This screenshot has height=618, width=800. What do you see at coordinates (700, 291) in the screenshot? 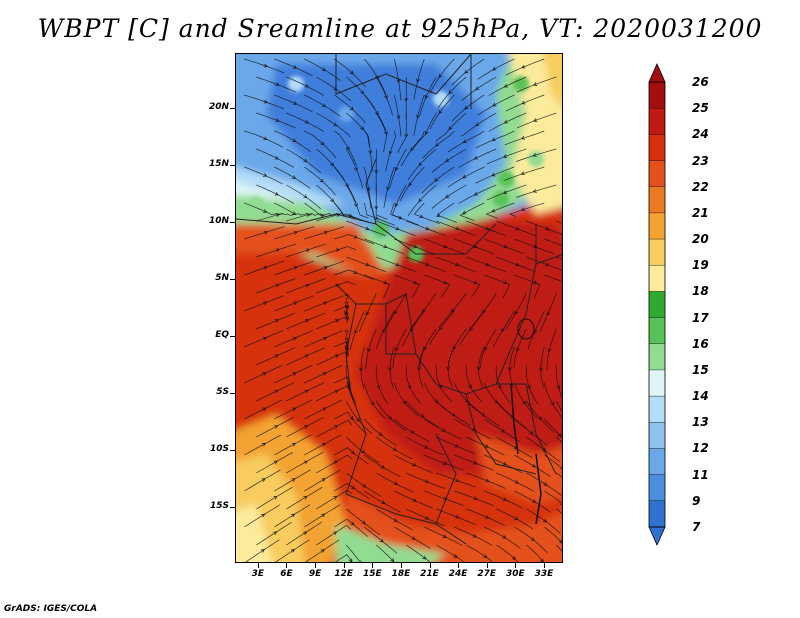
I see `colorbar-label: 18` at bounding box center [700, 291].